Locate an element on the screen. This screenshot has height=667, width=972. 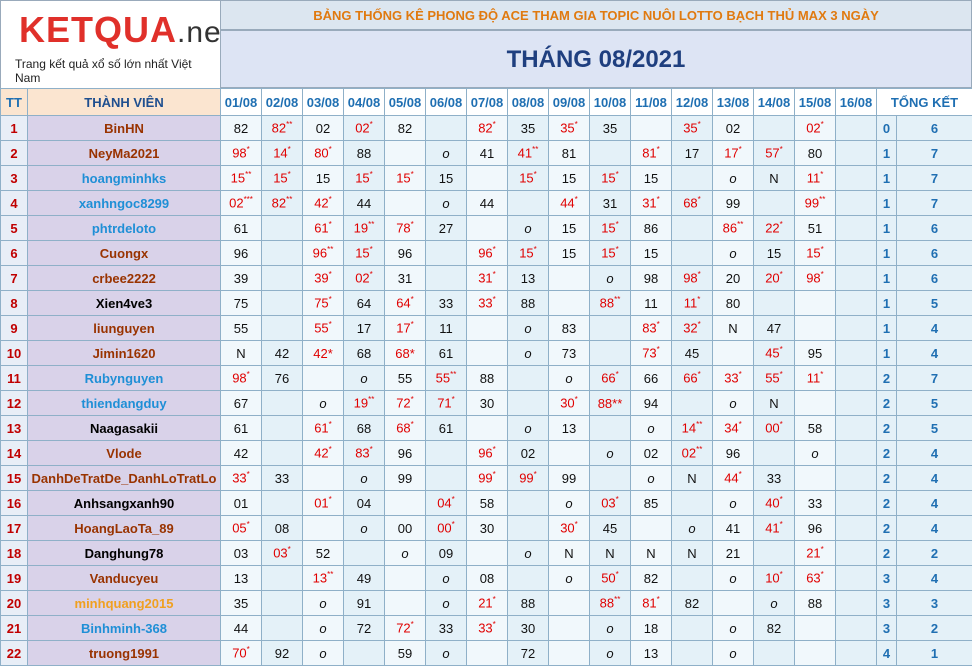
cell-text: 85 is located at coordinates (651, 503).